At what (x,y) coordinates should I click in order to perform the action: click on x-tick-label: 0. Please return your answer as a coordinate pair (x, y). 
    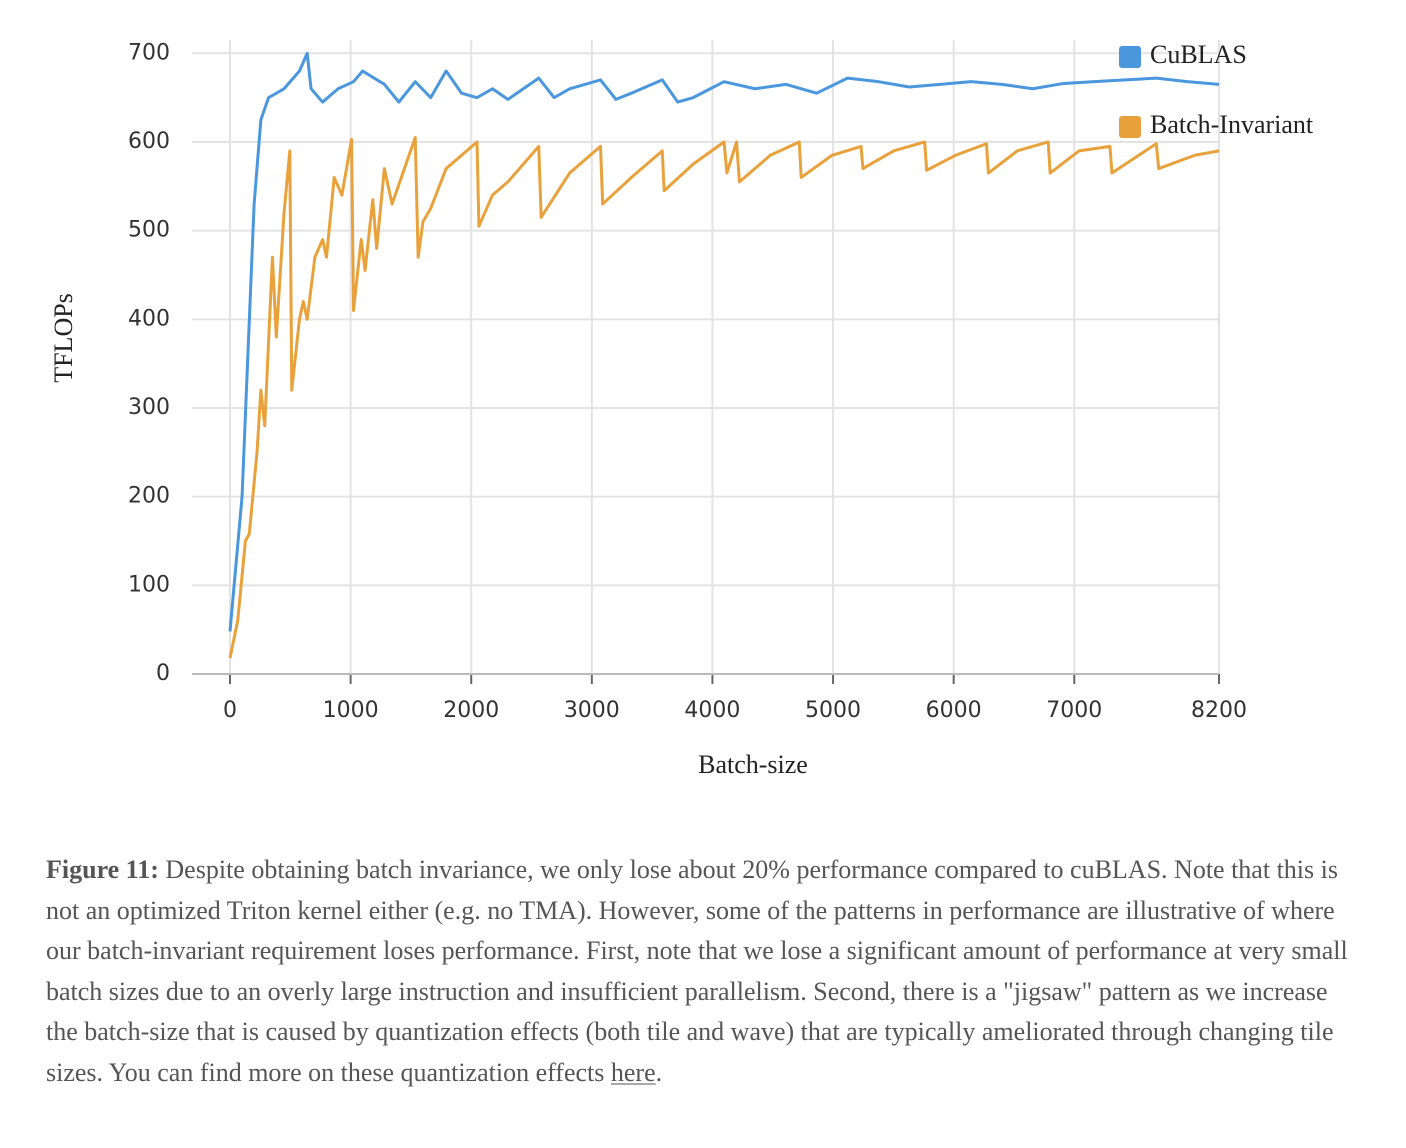
    Looking at the image, I should click on (230, 710).